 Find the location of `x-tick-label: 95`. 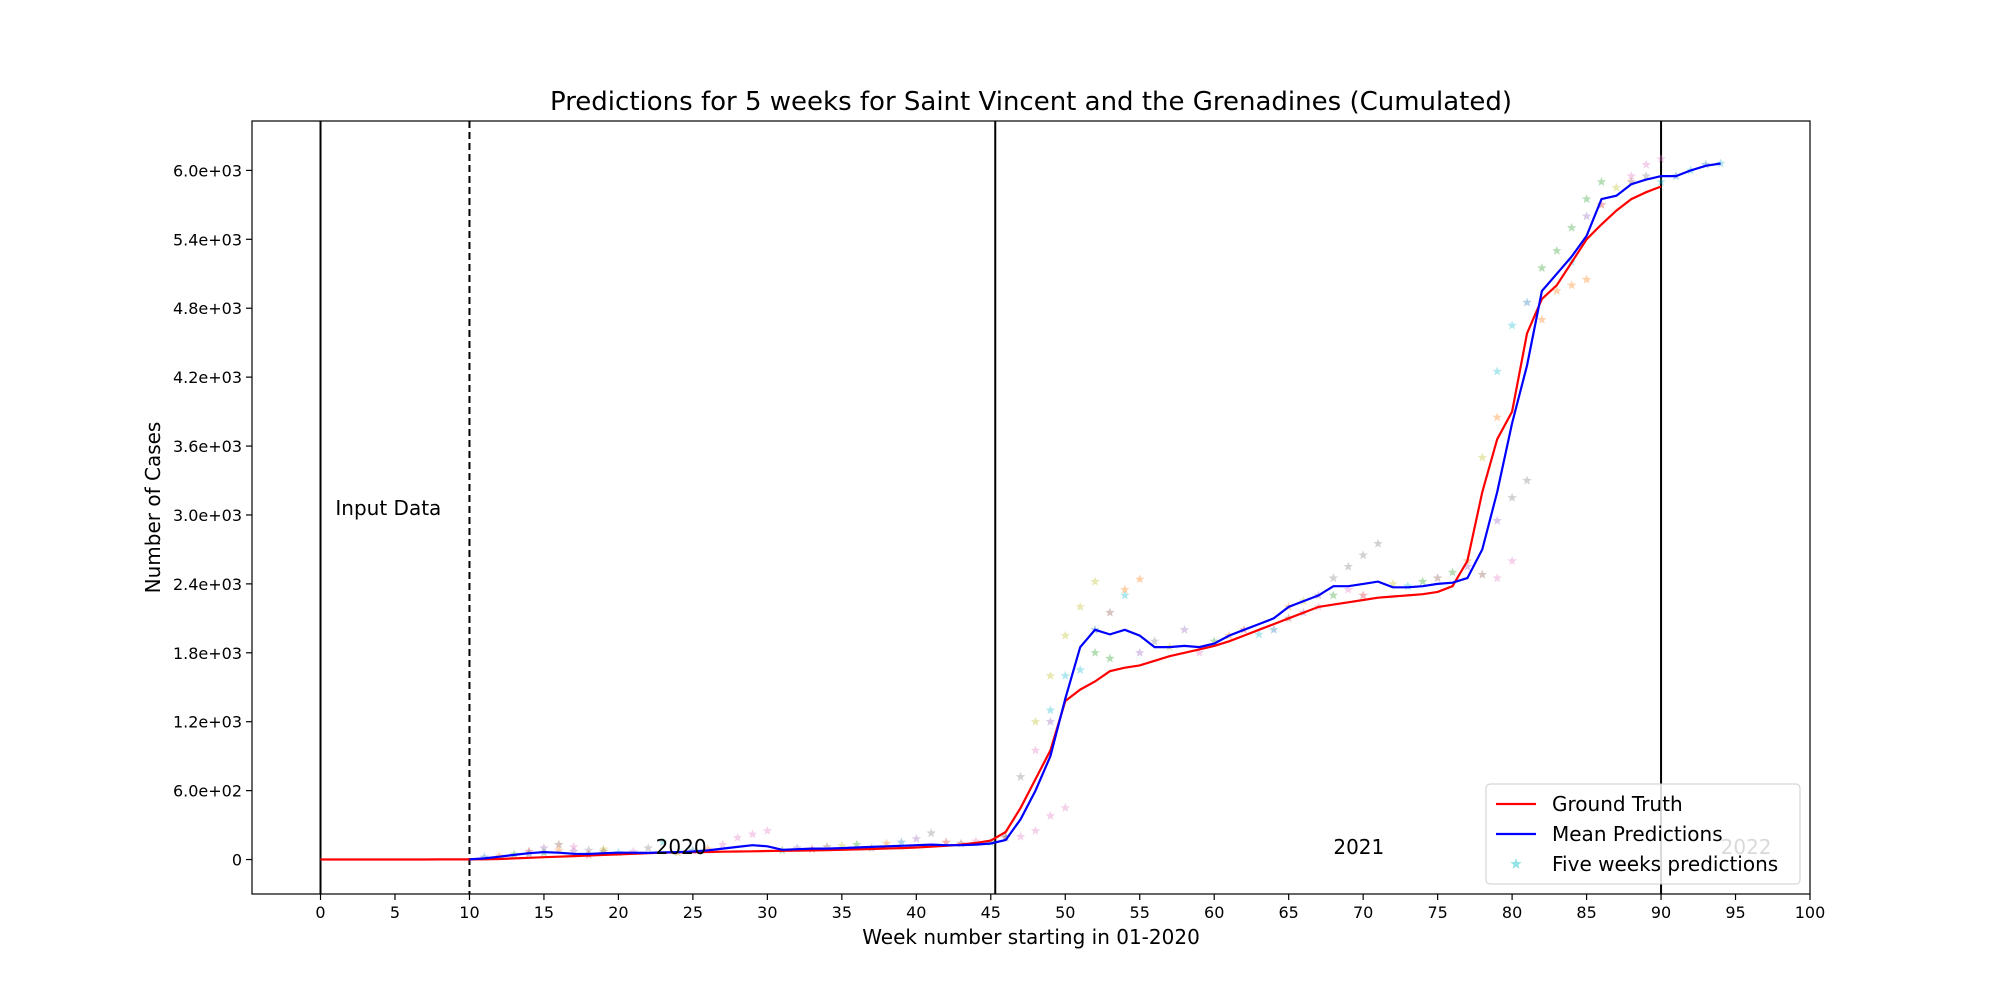

x-tick-label: 95 is located at coordinates (1735, 912).